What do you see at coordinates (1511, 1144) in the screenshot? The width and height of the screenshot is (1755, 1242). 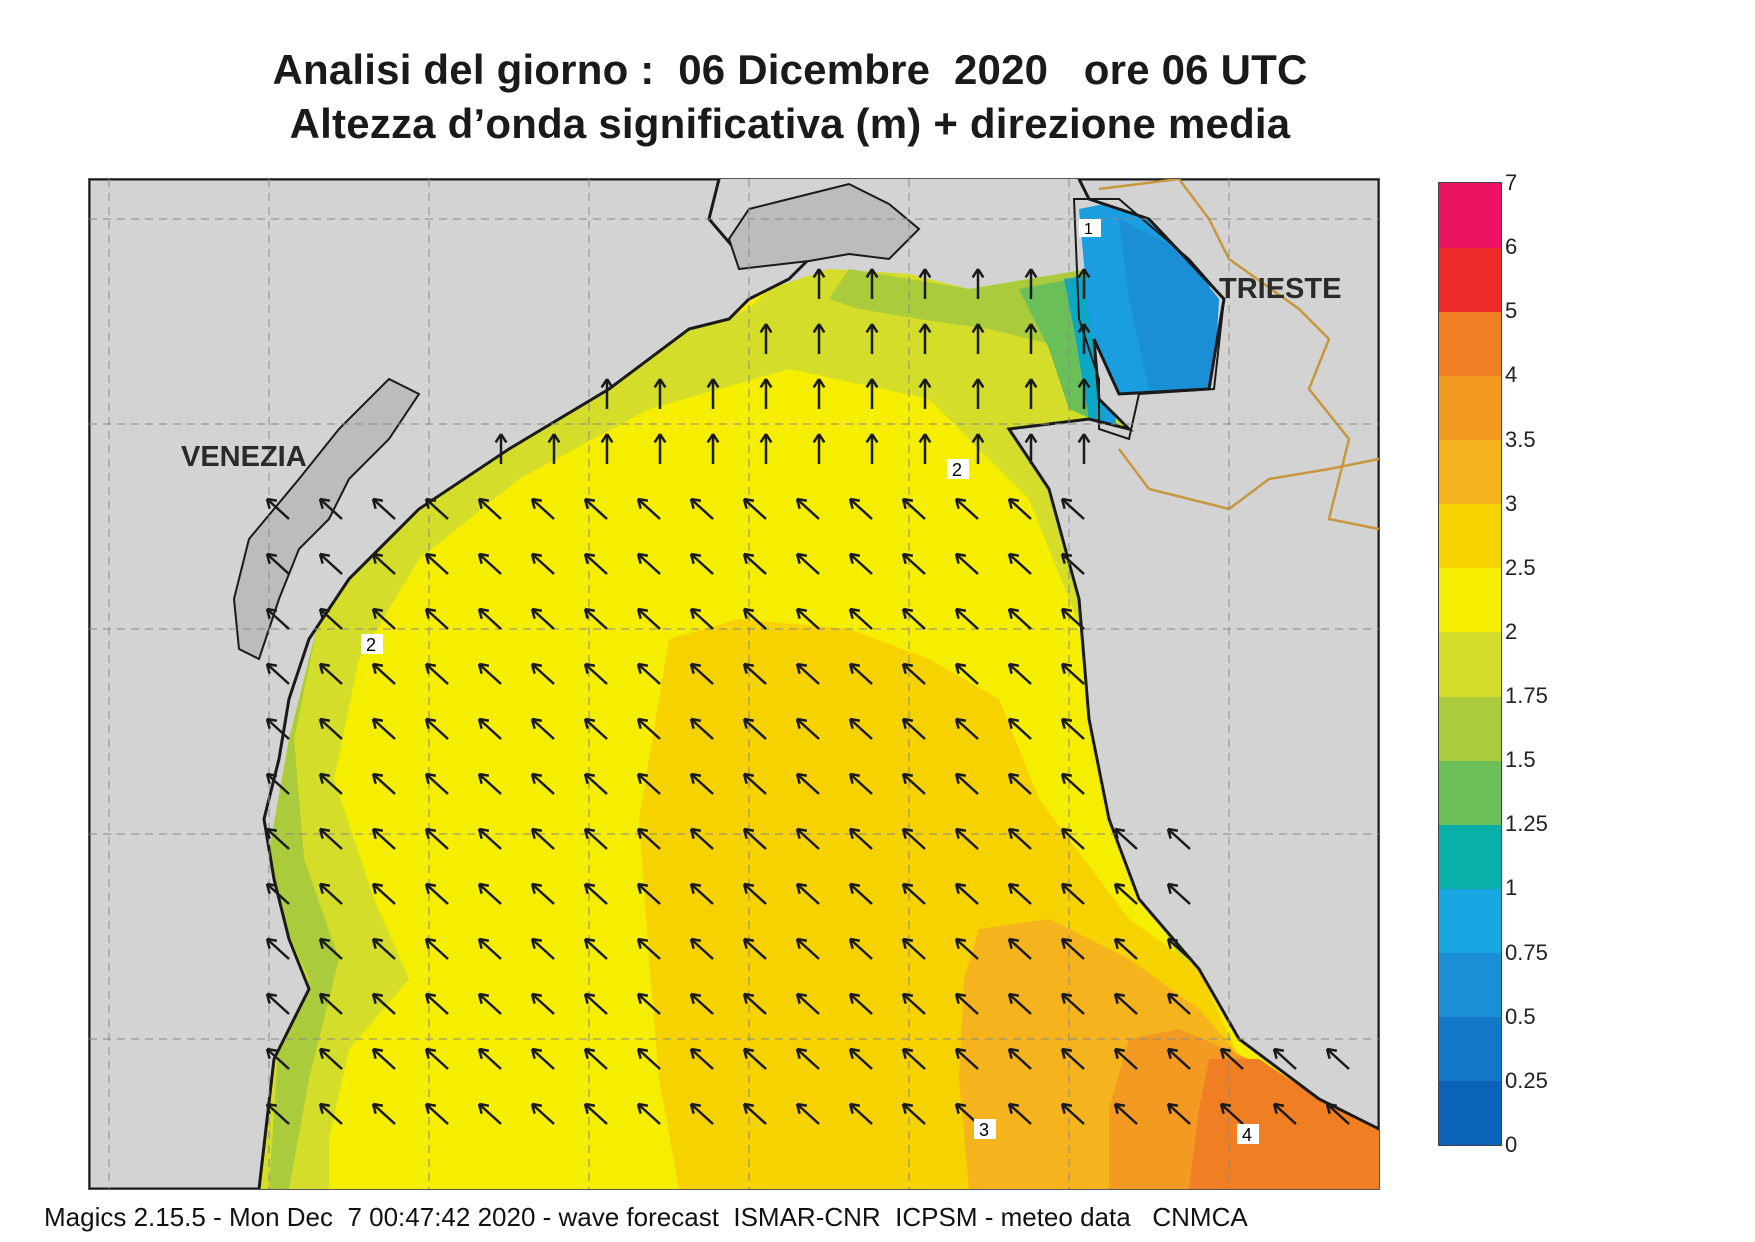 I see `legend-tick-label: 0` at bounding box center [1511, 1144].